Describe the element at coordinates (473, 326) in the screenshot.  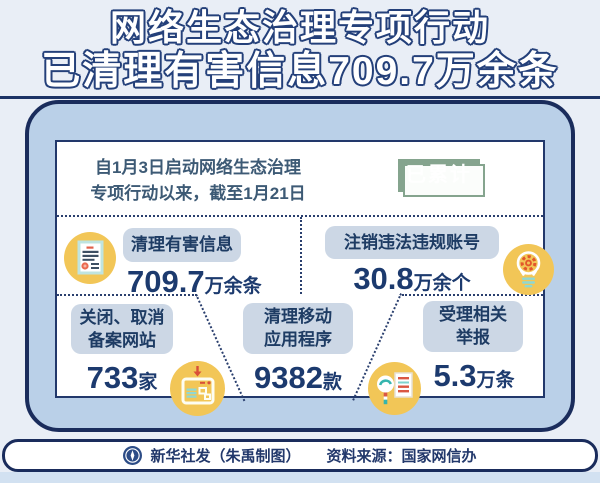
I see `stat-label-reports: 受理相关 举报` at that location.